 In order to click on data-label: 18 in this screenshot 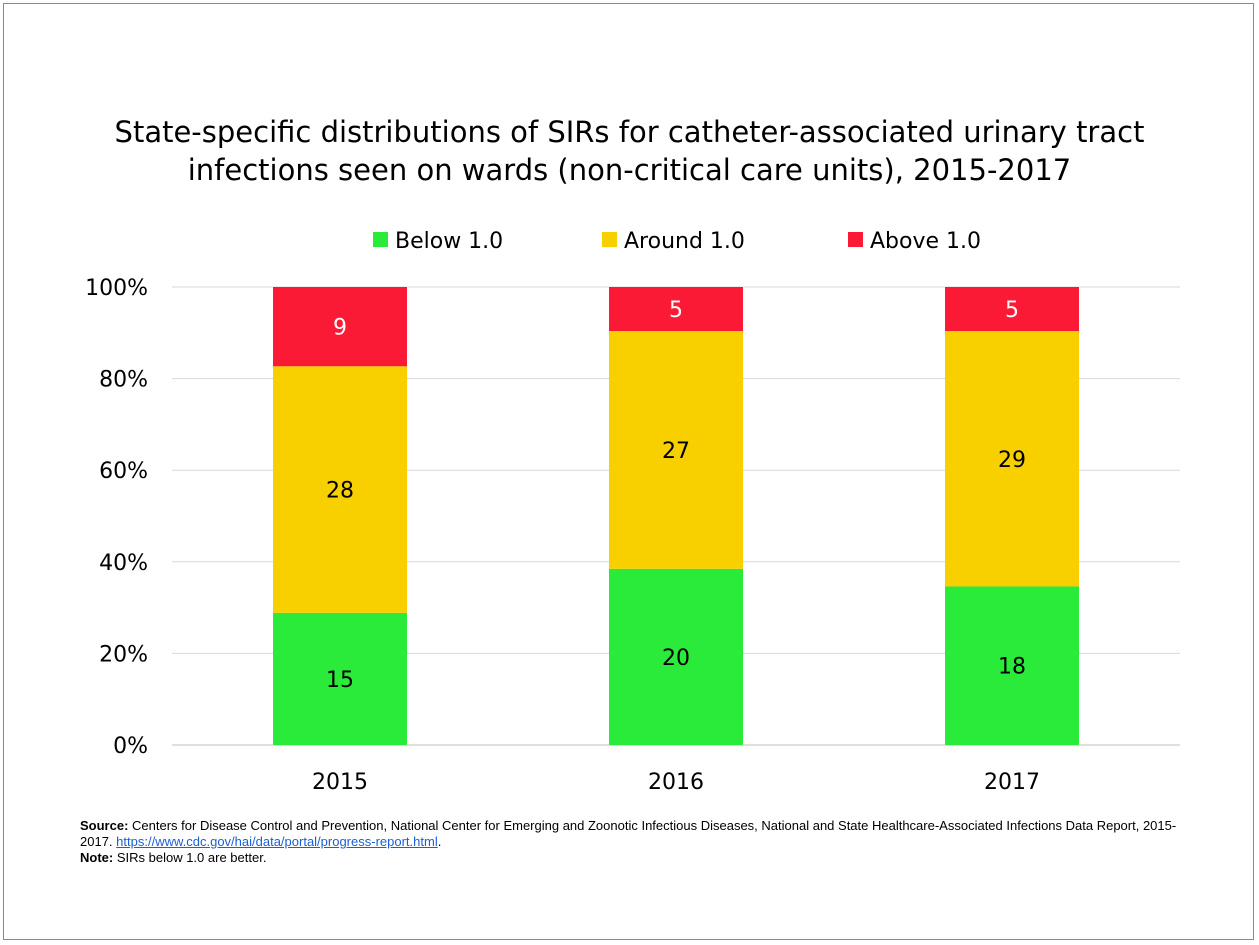, I will do `click(1012, 667)`.